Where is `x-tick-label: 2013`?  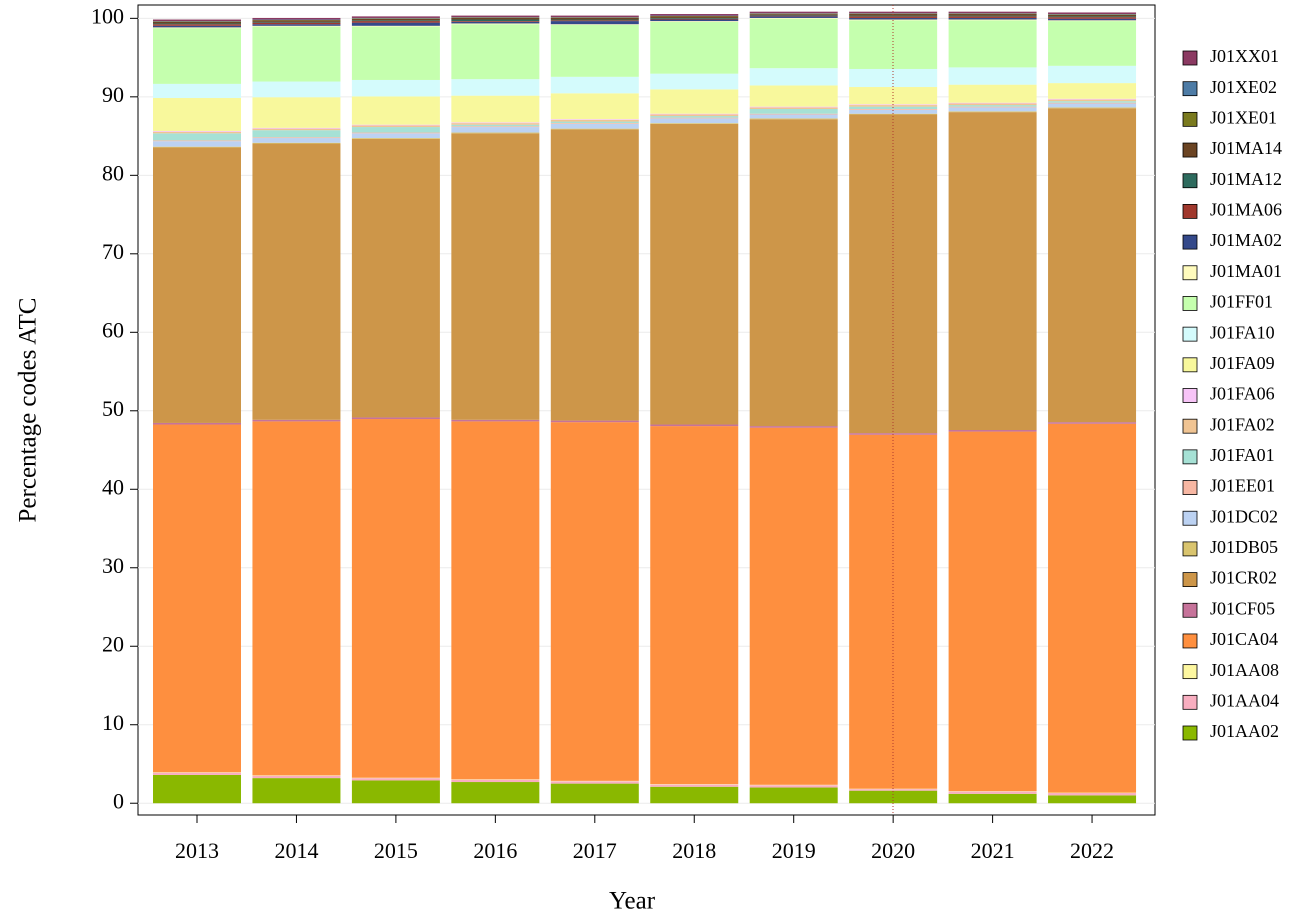 x-tick-label: 2013 is located at coordinates (197, 850).